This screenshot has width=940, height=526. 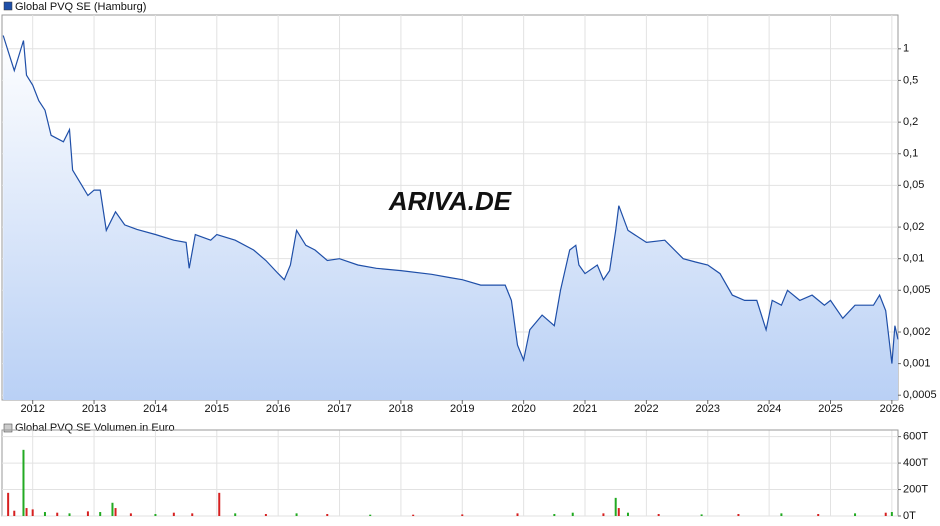 I want to click on y-tick-label: 0,2, so click(x=910, y=122).